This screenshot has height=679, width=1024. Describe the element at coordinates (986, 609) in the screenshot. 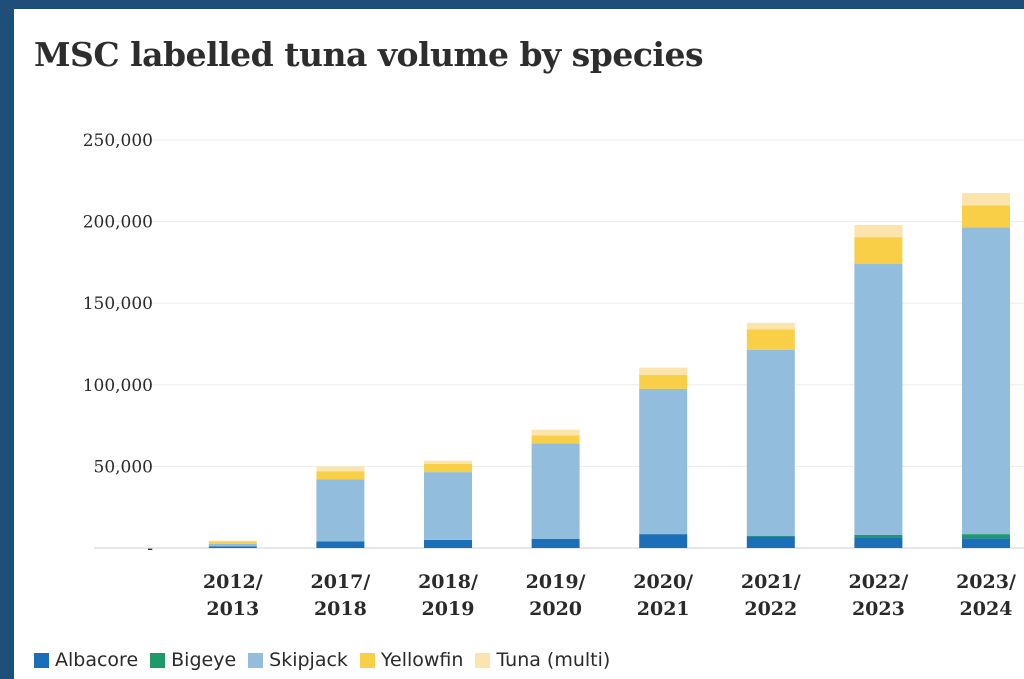

I see `x-tick-label: 2024` at that location.